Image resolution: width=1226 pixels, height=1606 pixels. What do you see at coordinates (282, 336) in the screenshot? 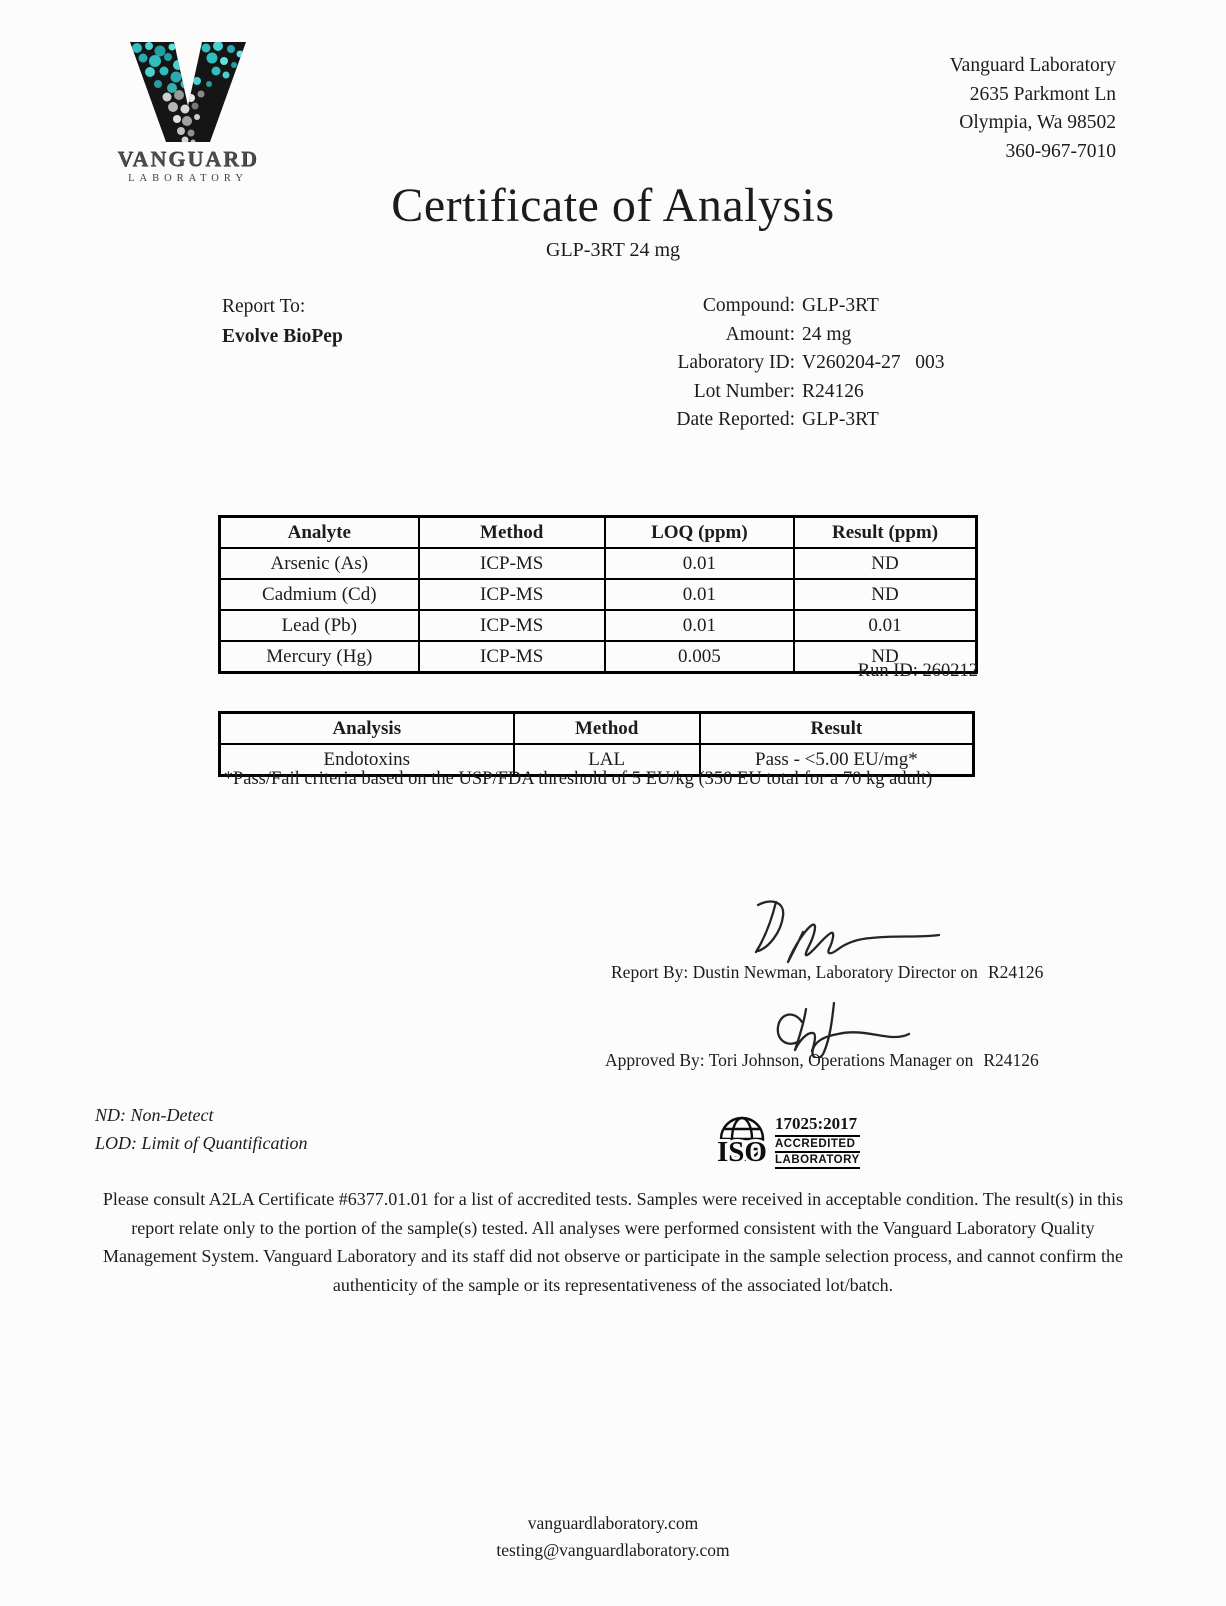
I see `client-name: Evolve BioPep` at bounding box center [282, 336].